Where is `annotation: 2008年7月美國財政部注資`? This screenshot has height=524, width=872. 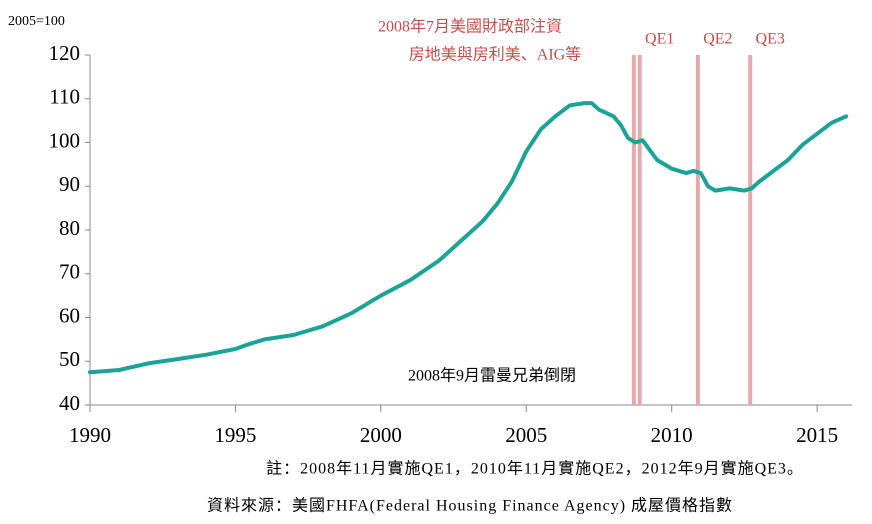 annotation: 2008年7月美國財政部注資 is located at coordinates (470, 27).